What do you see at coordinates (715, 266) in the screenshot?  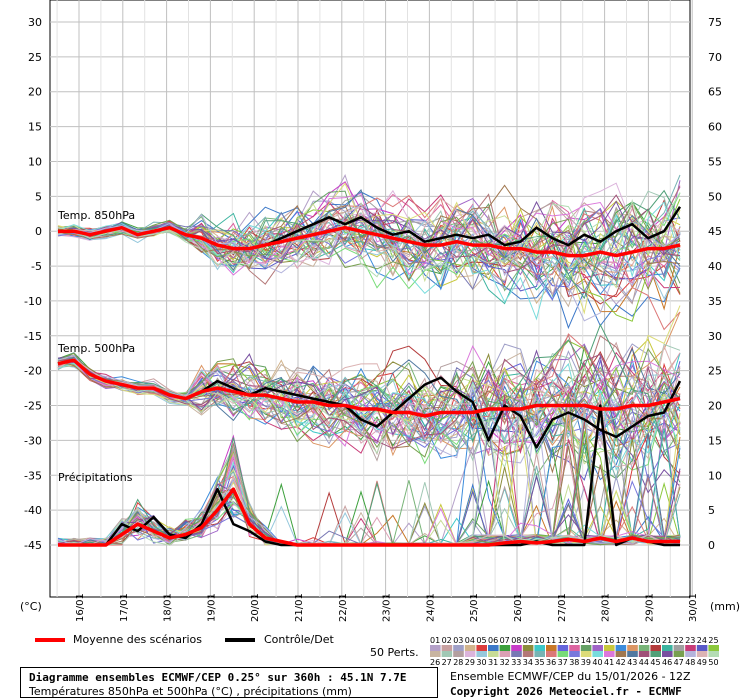 I see `right-tick-label: 40` at bounding box center [715, 266].